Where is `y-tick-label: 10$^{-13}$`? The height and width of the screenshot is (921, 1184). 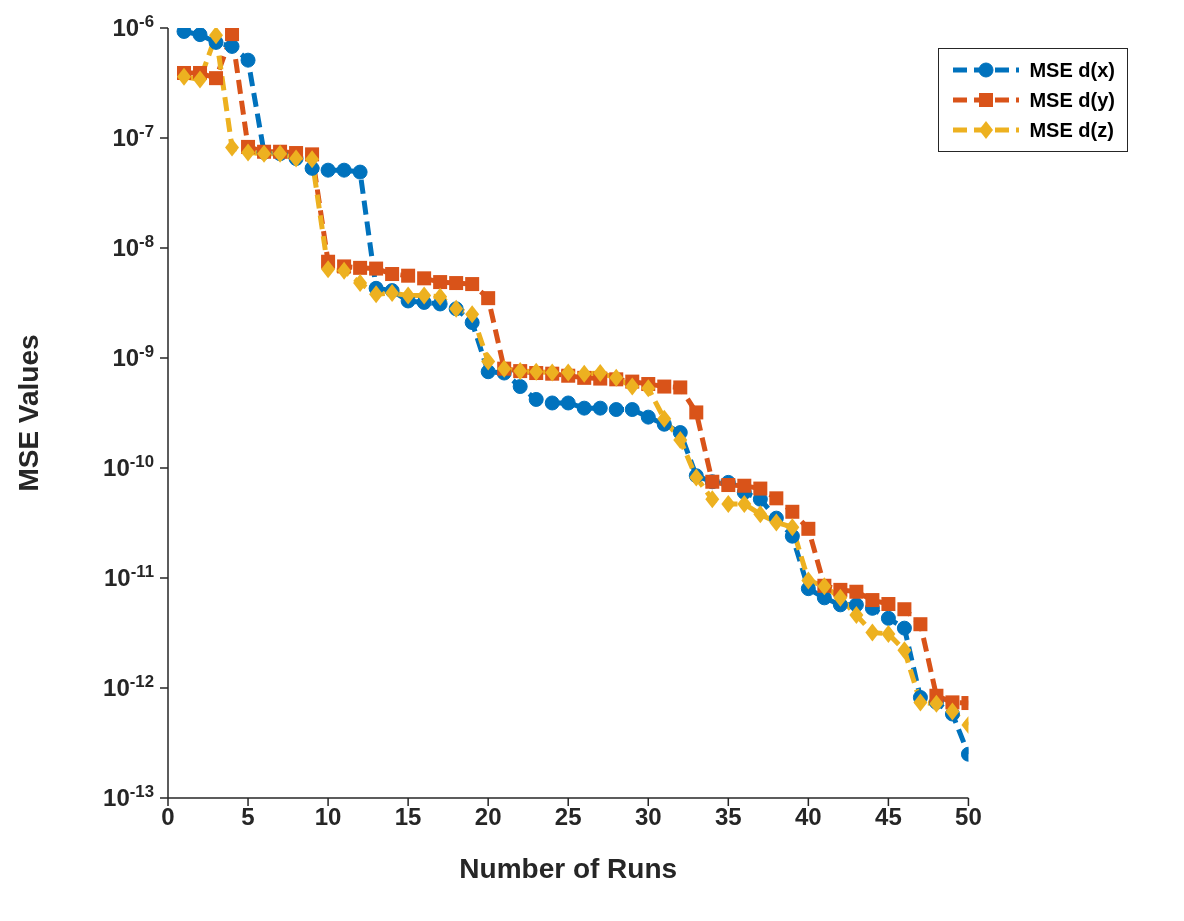
y-tick-label: 10$^{-13}$ is located at coordinates (128, 796).